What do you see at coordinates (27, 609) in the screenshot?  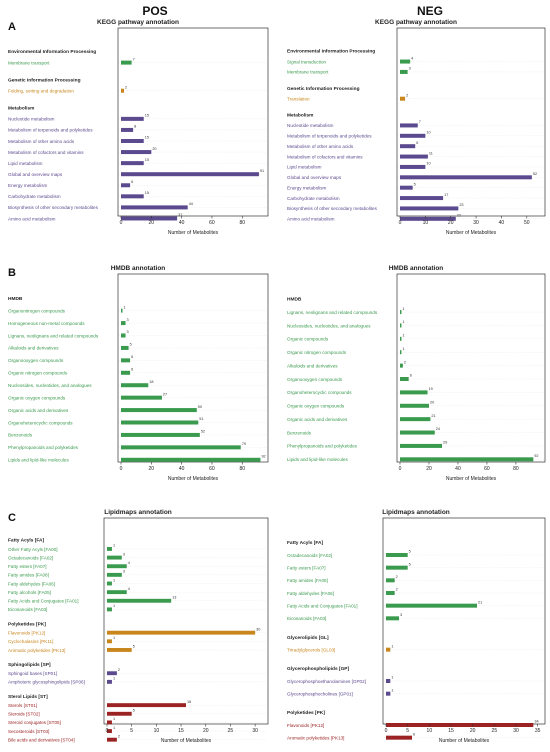 I see `c-pos-category-label: Eicosanoids [FA03]` at bounding box center [27, 609].